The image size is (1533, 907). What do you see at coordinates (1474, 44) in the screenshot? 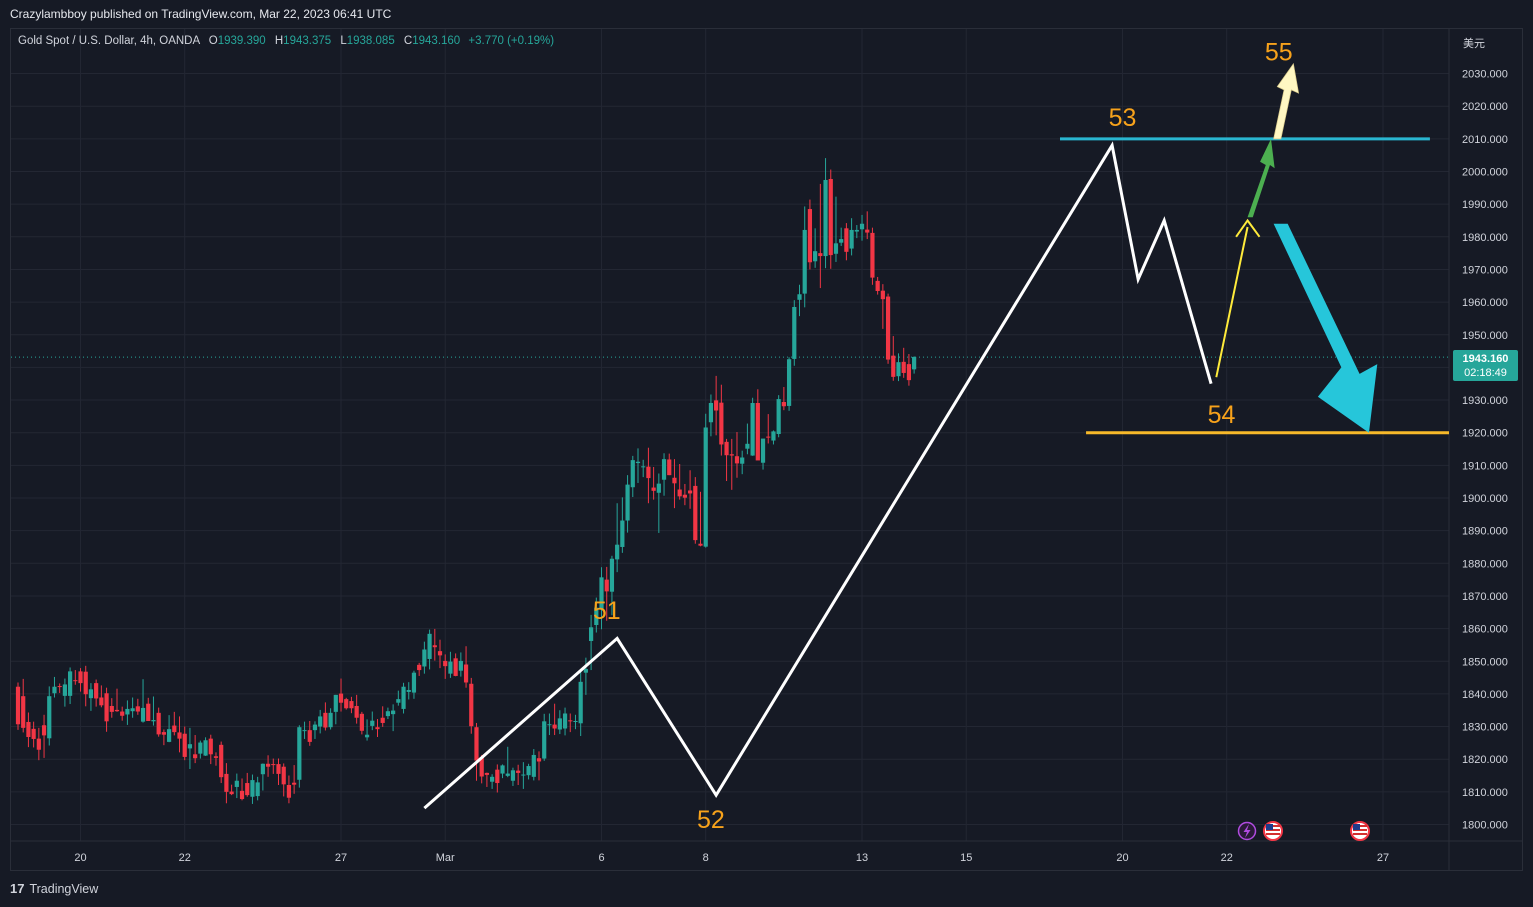
I see `currency-label: 美元` at bounding box center [1474, 44].